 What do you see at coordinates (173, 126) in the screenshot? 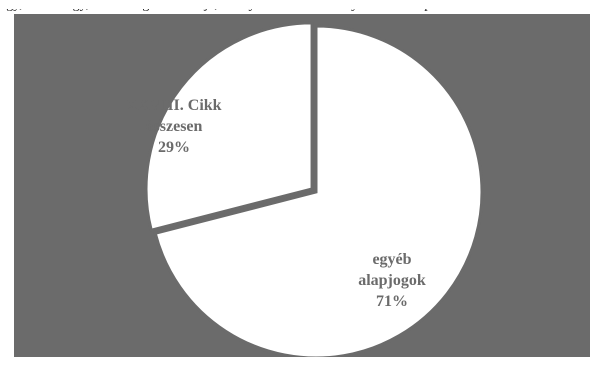
I see `slice-label-1: XXVIII. Cikk összesen 29%` at bounding box center [173, 126].